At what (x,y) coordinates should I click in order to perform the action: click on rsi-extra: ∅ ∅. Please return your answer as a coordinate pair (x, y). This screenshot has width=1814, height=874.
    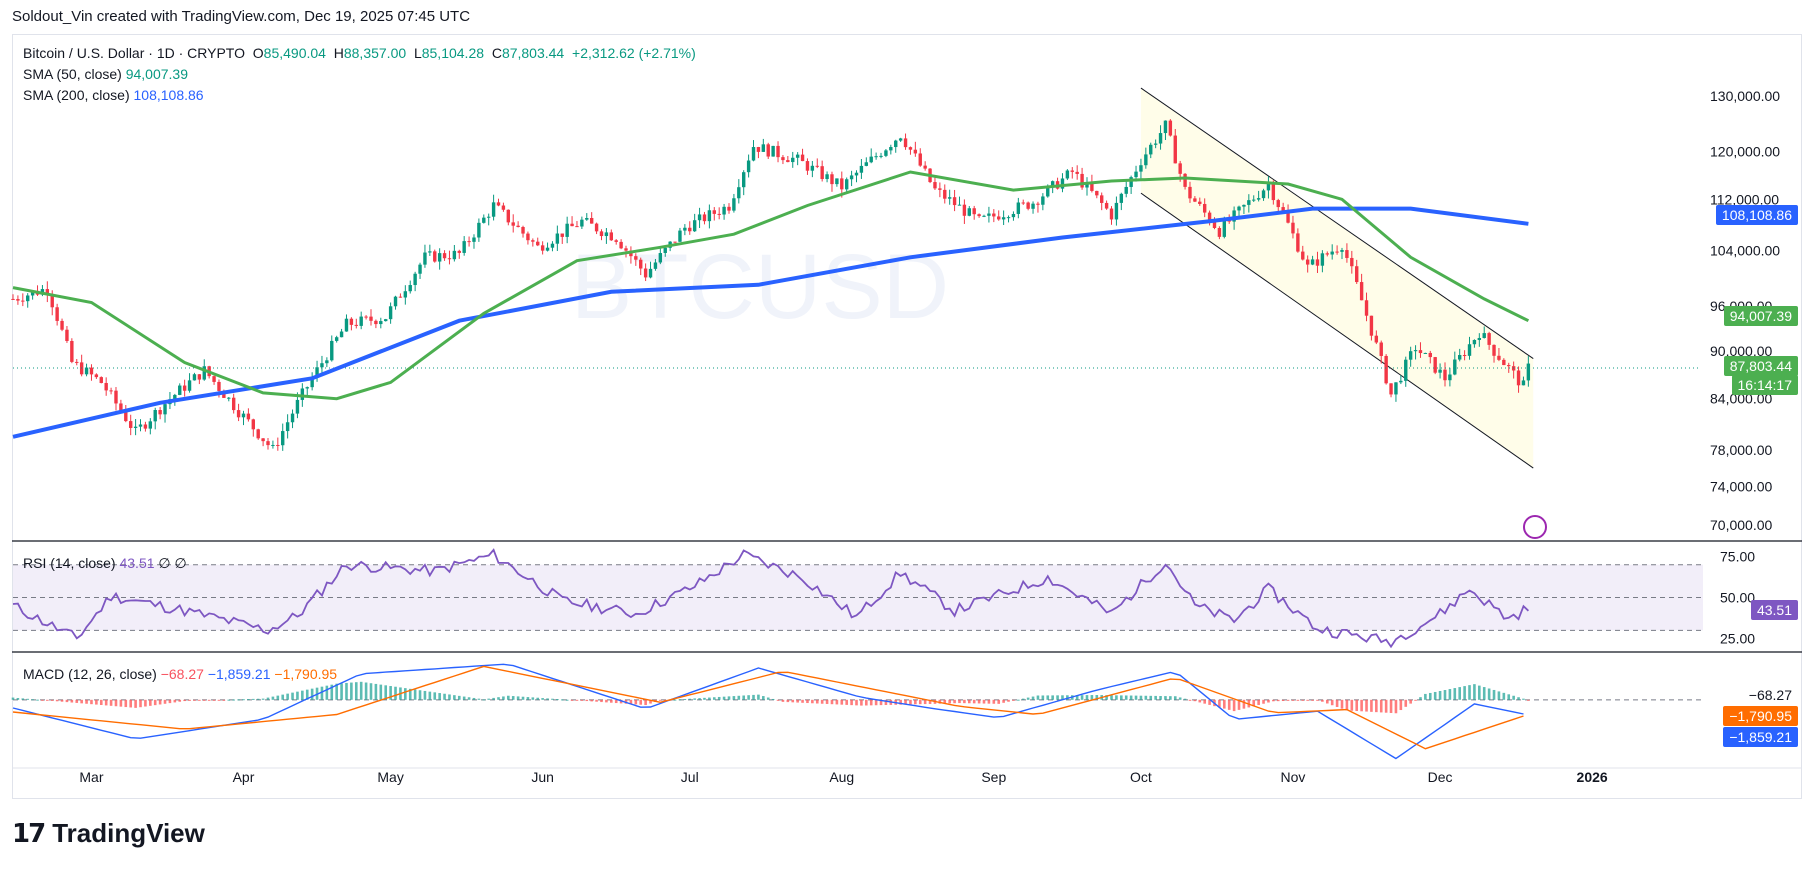
    Looking at the image, I should click on (172, 563).